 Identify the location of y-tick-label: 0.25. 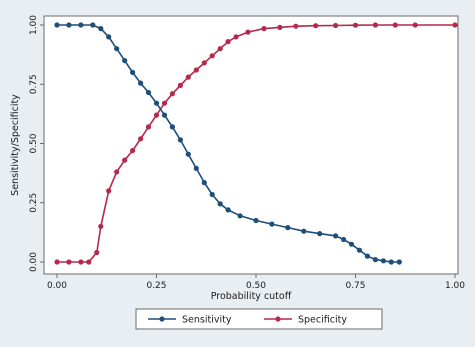
(34, 203).